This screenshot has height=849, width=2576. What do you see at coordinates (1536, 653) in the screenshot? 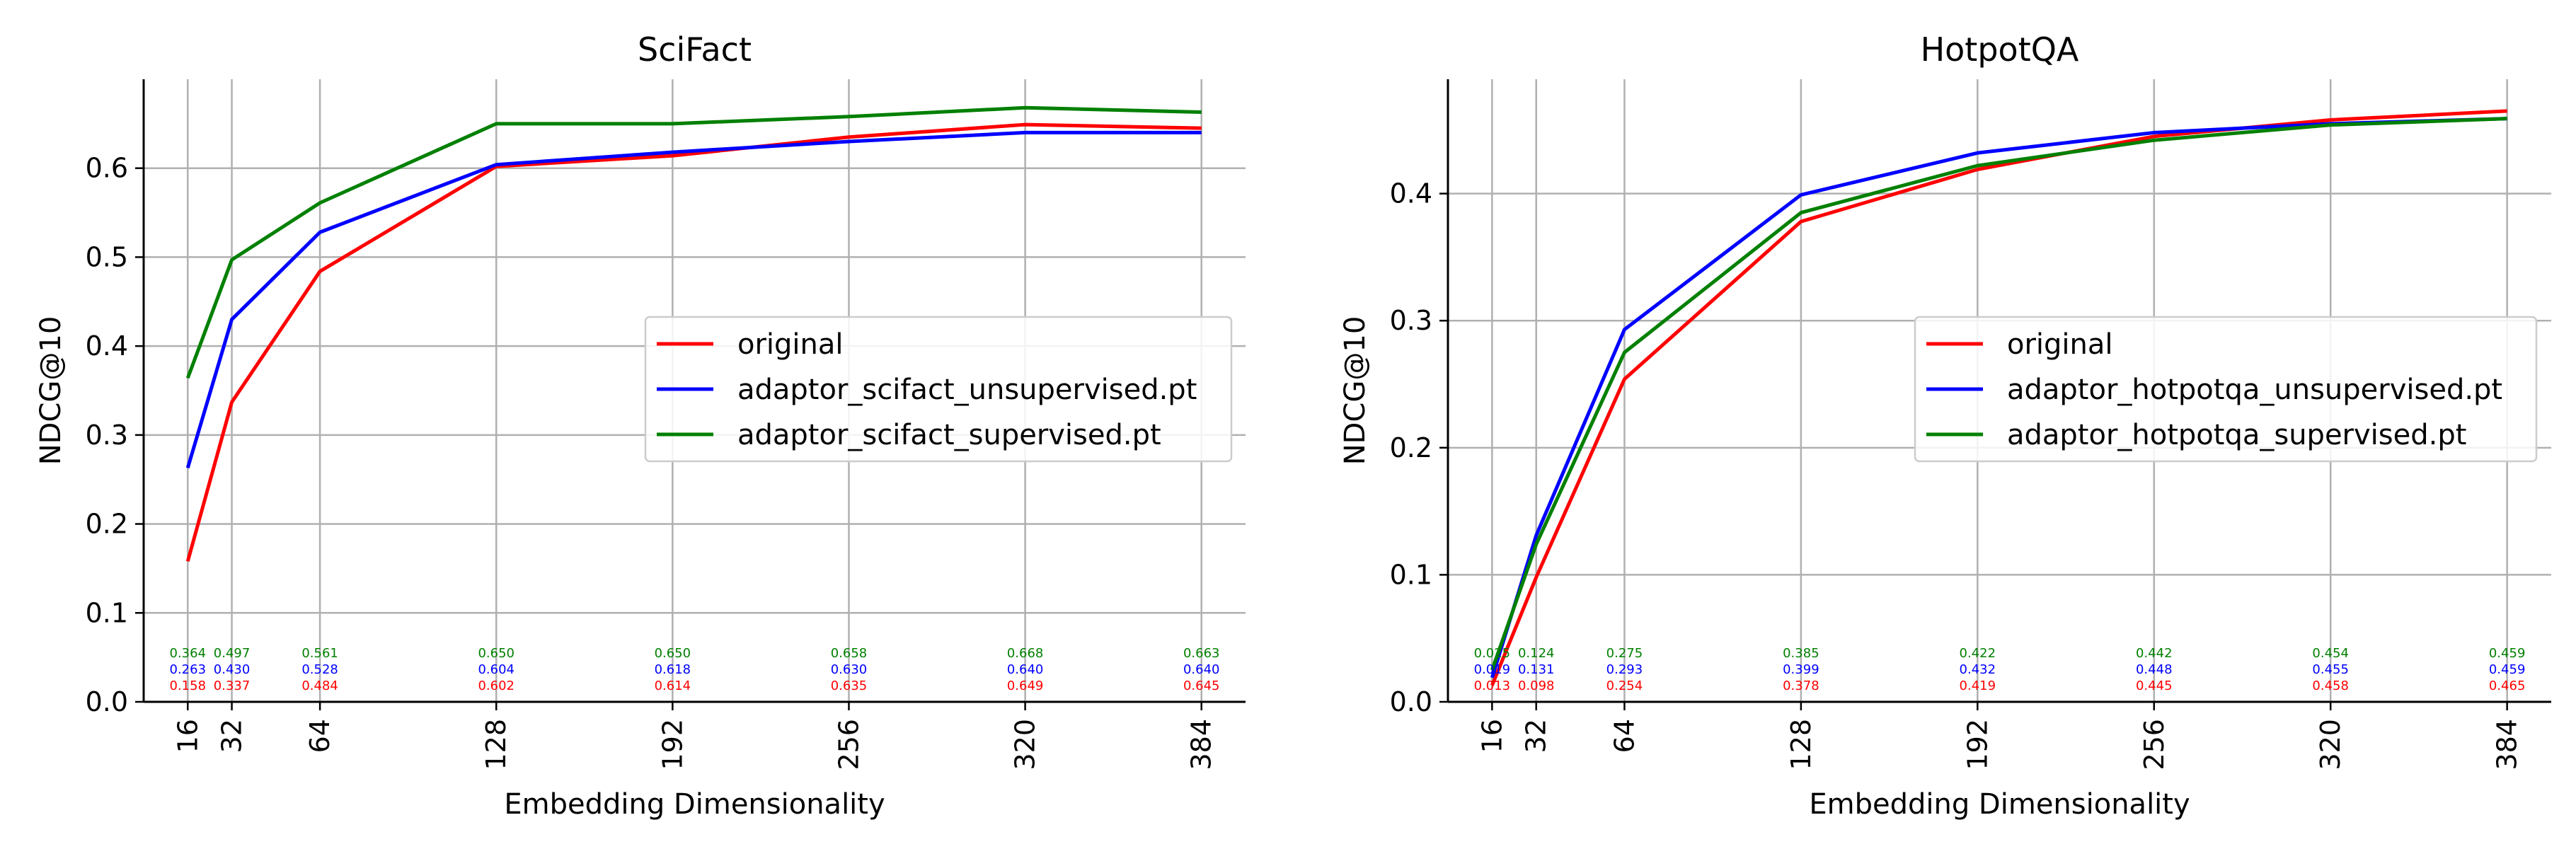
I see `data-label-adaptor-hotpotqa-supervised-pt: 0.124` at bounding box center [1536, 653].